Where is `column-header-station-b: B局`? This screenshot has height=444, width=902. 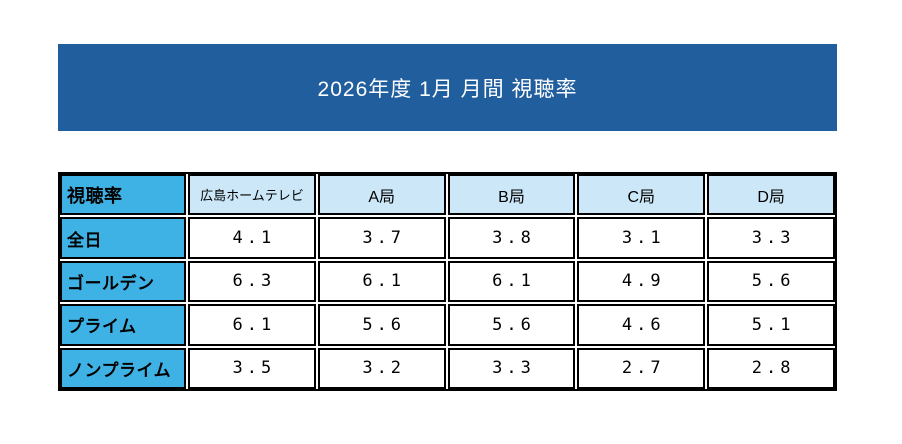 column-header-station-b: B局 is located at coordinates (511, 195).